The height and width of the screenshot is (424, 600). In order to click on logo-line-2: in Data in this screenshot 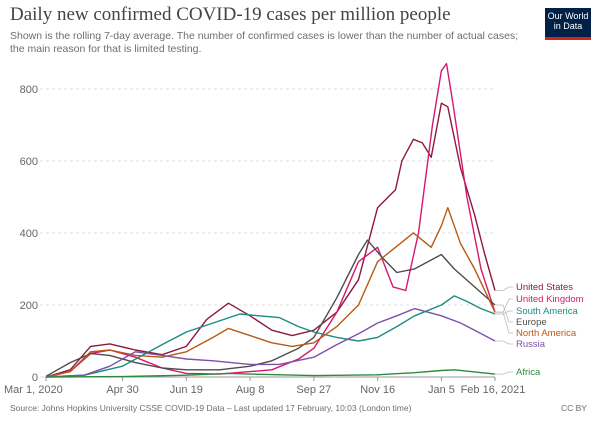, I will do `click(568, 26)`.